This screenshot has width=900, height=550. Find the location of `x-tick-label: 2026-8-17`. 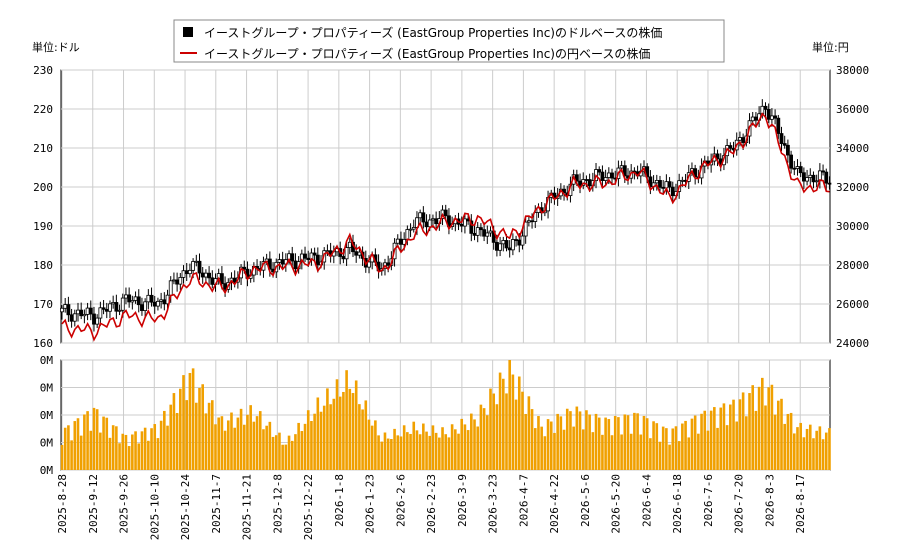

x-tick-label: 2026-8-17 is located at coordinates (800, 504).